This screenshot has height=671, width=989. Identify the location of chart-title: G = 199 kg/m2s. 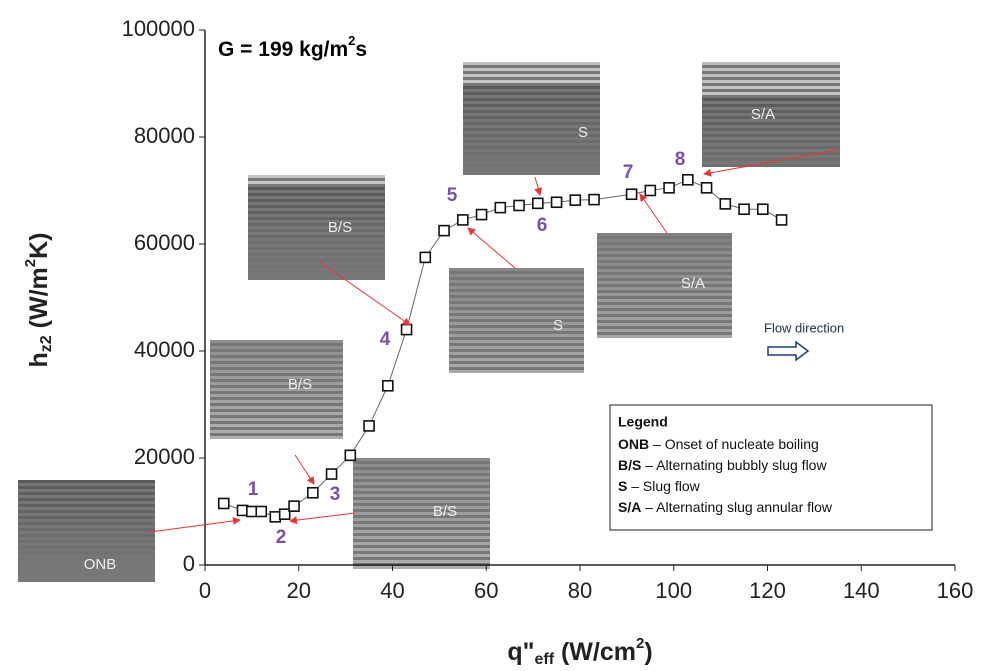
(292, 46).